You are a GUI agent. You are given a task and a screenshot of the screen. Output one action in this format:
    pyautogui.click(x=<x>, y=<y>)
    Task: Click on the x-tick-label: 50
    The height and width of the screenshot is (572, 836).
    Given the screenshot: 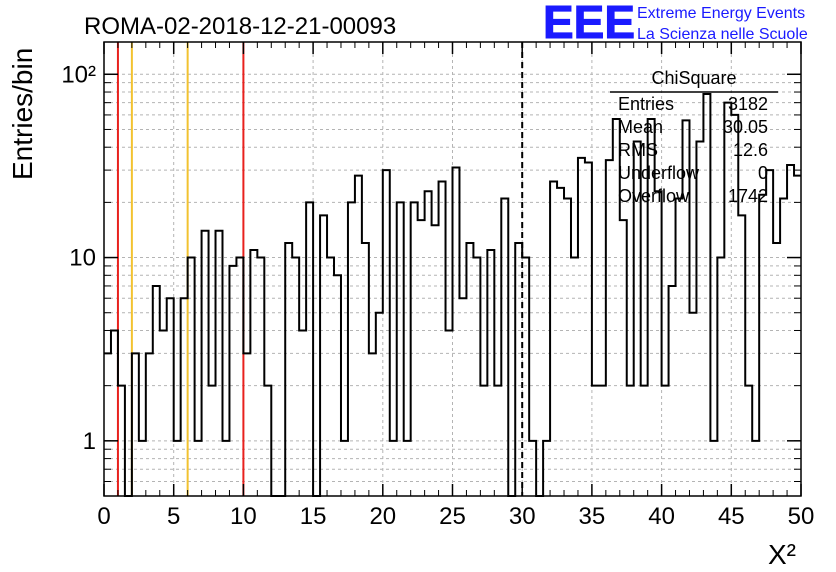 What is the action you would take?
    pyautogui.click(x=801, y=516)
    